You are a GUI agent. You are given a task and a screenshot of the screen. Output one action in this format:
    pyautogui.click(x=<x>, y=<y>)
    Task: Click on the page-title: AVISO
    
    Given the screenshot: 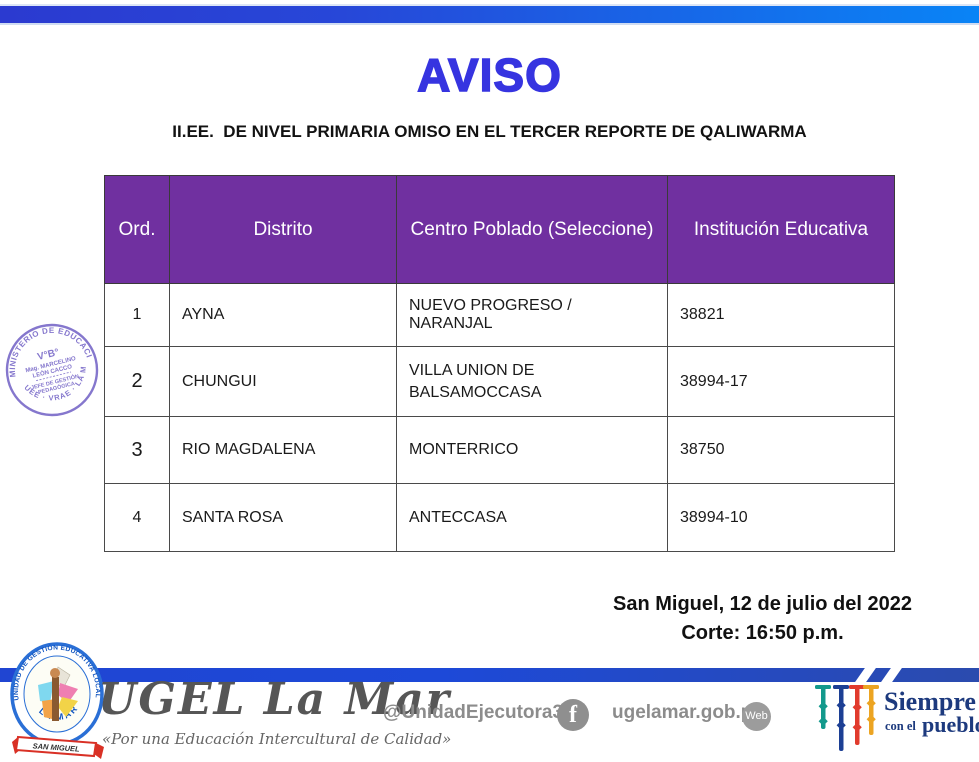 What is the action you would take?
    pyautogui.click(x=489, y=75)
    